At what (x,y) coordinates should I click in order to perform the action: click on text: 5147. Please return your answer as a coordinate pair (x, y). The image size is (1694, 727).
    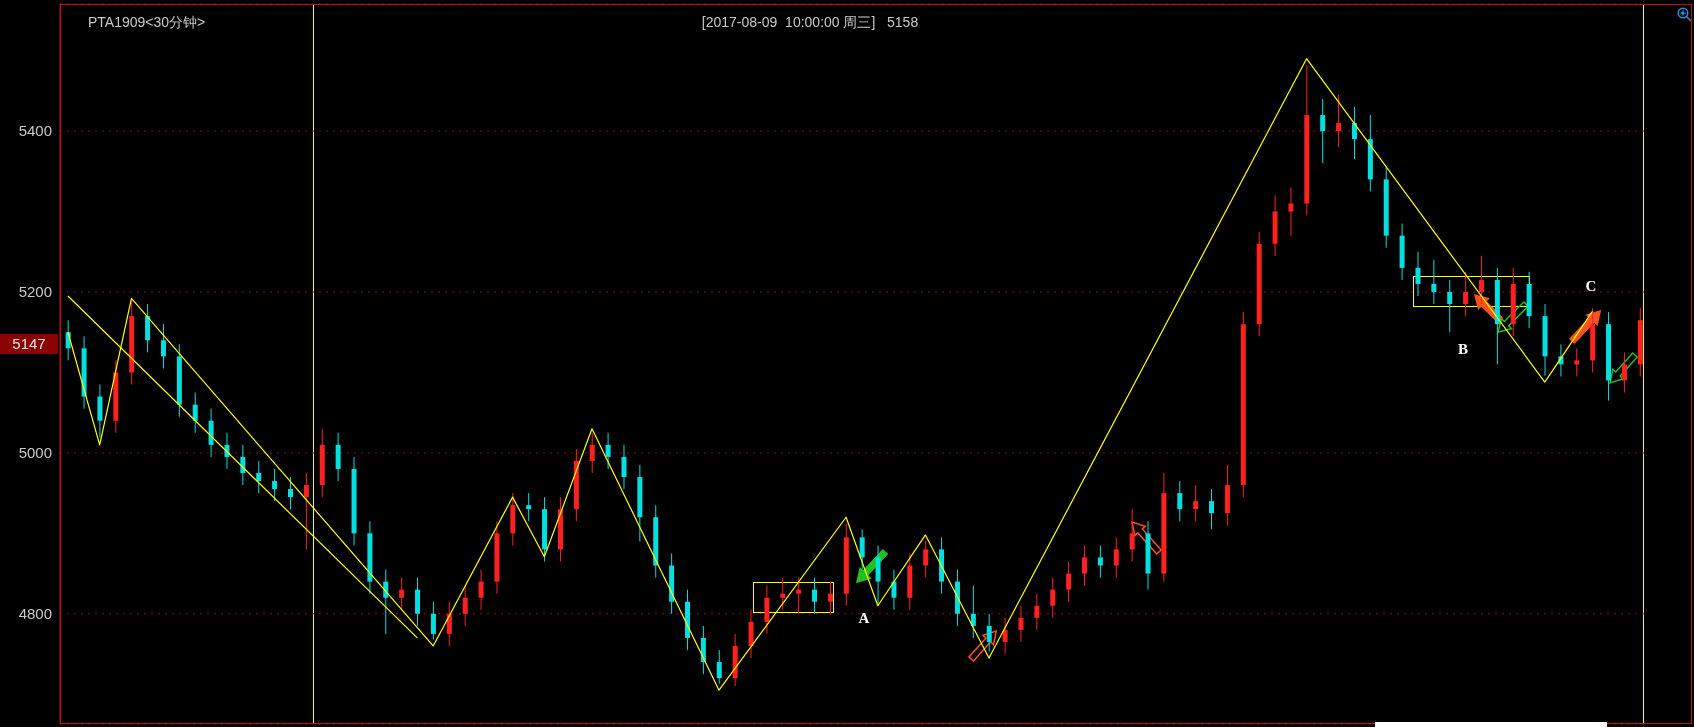
    Looking at the image, I should click on (29, 344).